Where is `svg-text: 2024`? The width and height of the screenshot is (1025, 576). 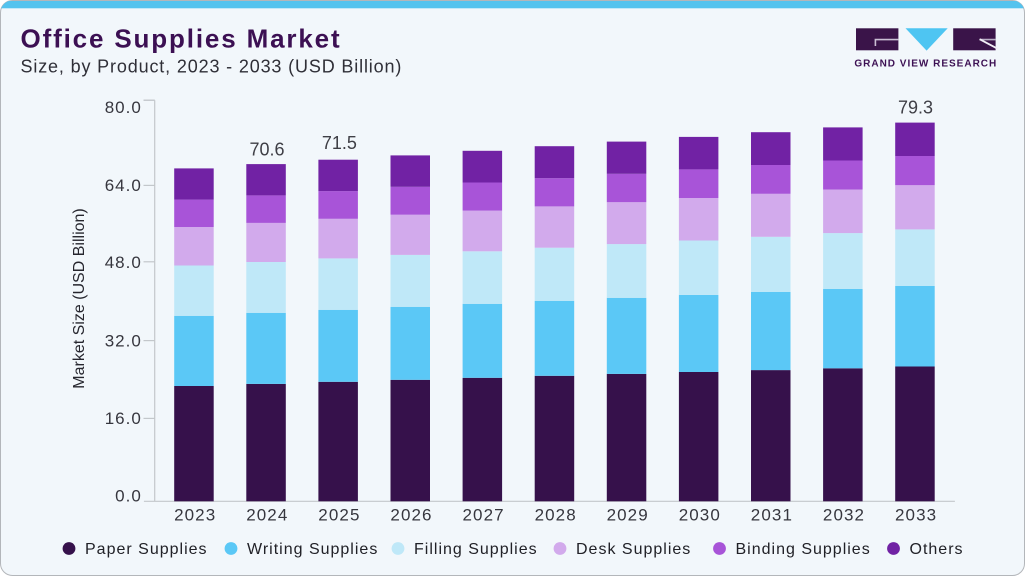 svg-text: 2024 is located at coordinates (267, 515).